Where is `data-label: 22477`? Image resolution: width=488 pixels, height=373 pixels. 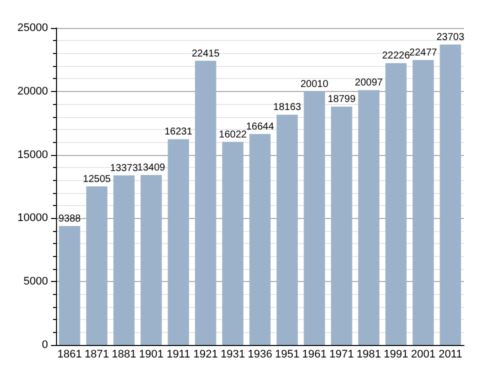 data-label: 22477 is located at coordinates (423, 52).